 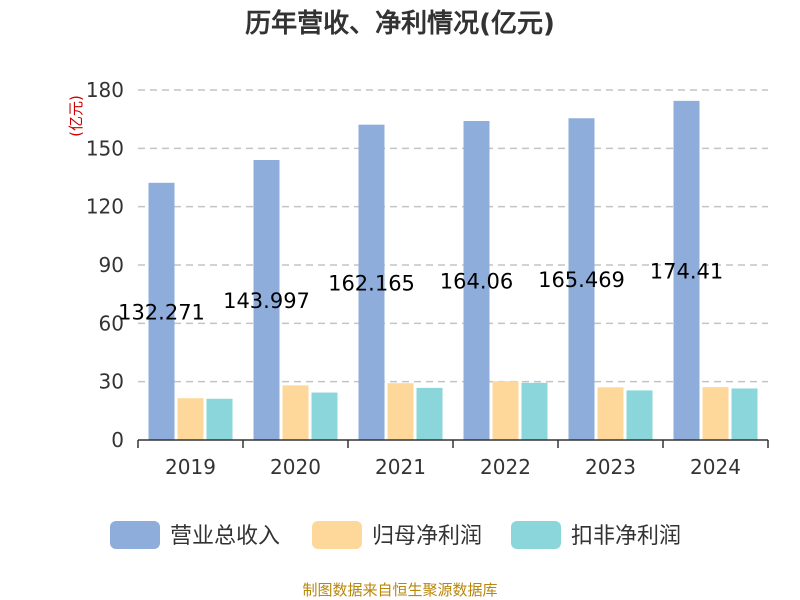 I want to click on y-tick-label: 90, so click(x=111, y=265).